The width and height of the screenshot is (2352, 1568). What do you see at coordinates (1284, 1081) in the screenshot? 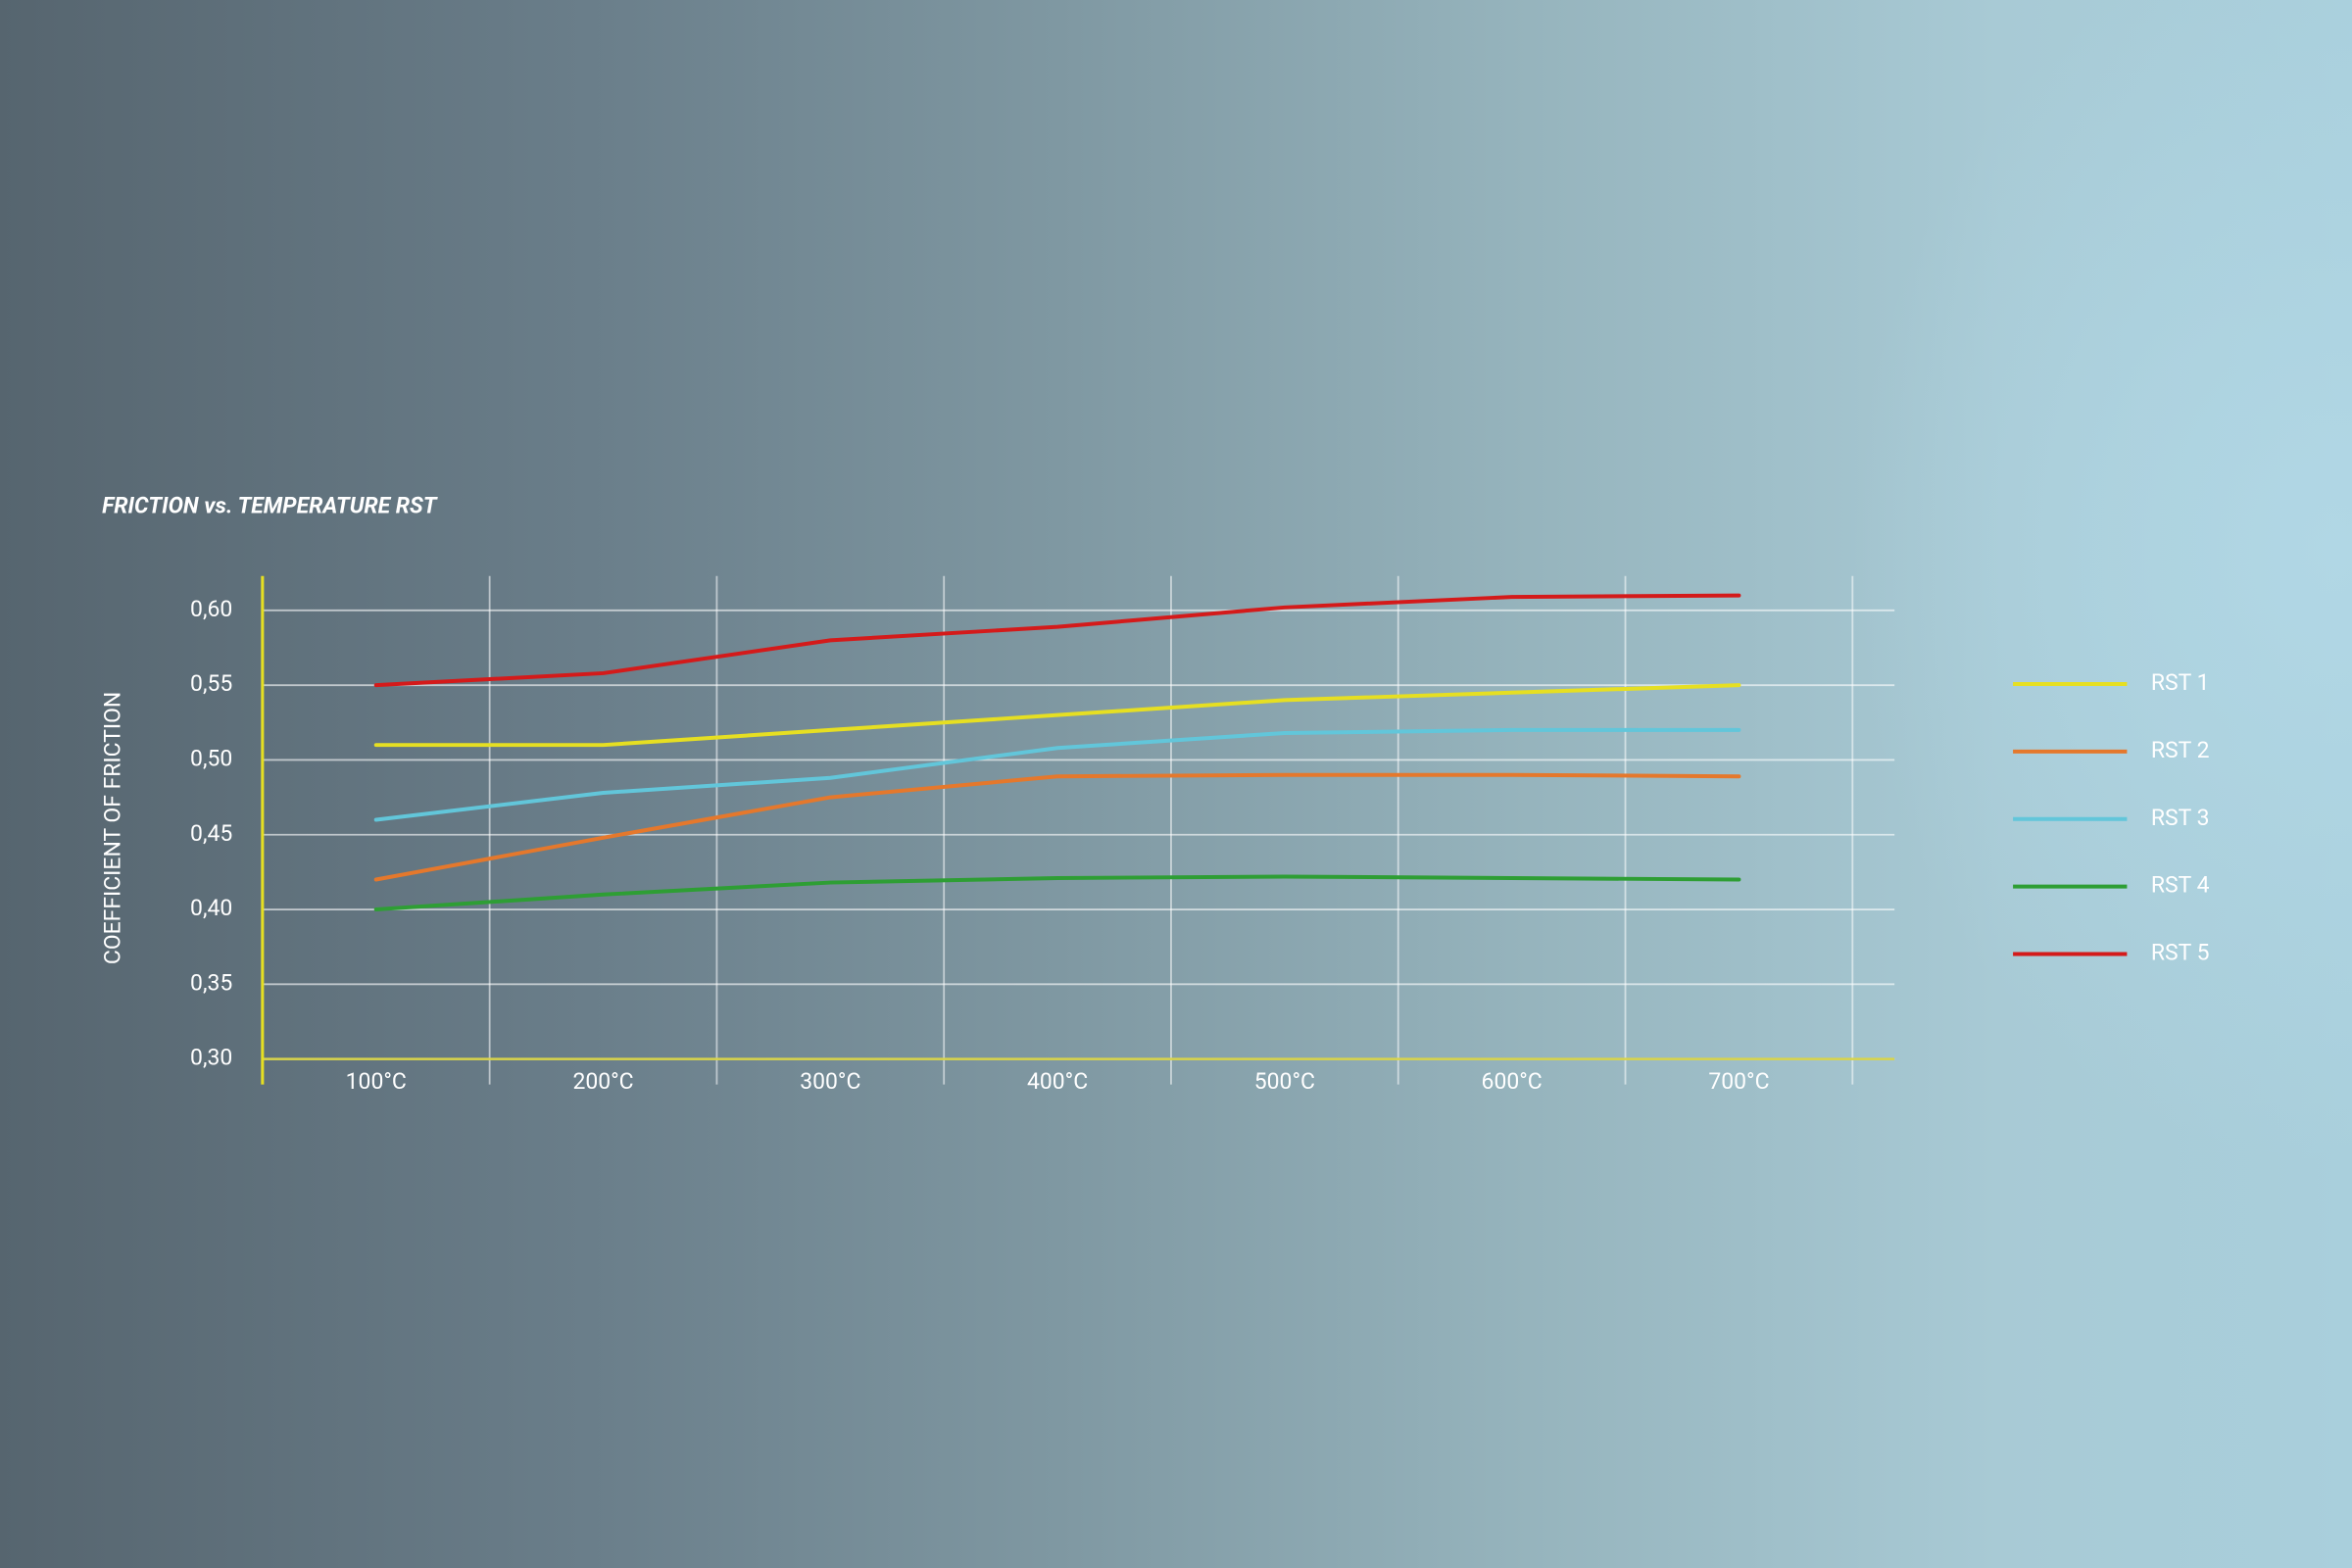
I see `x-tick-label: 500°C` at bounding box center [1284, 1081].